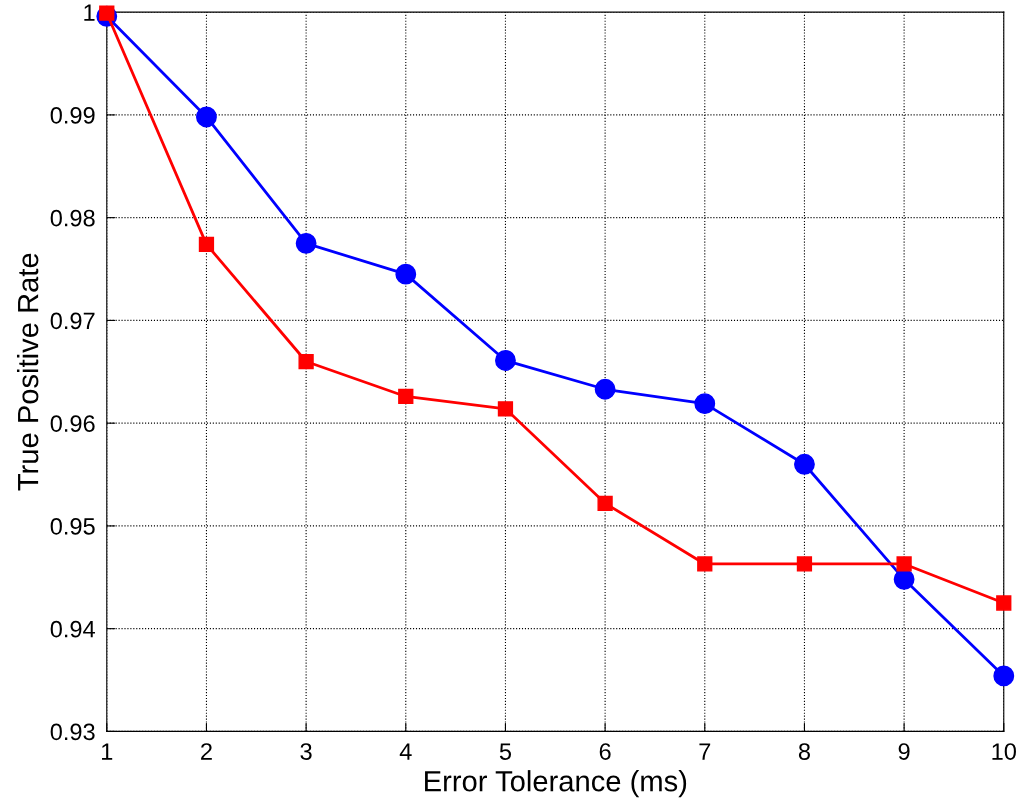  What do you see at coordinates (505, 751) in the screenshot?
I see `x-tick-label: 5` at bounding box center [505, 751].